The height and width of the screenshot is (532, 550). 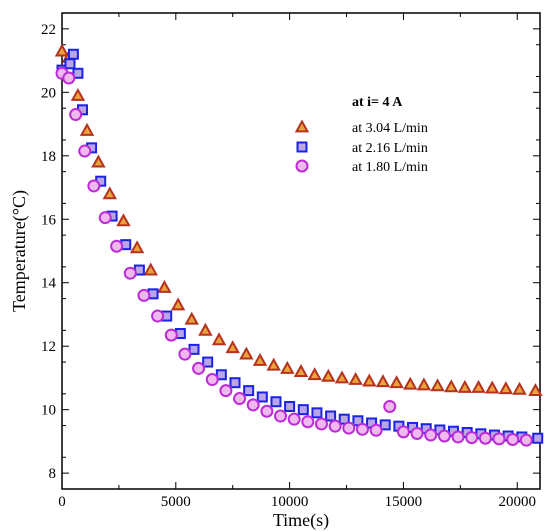 I want to click on y-tick-label: 8, so click(x=53, y=474).